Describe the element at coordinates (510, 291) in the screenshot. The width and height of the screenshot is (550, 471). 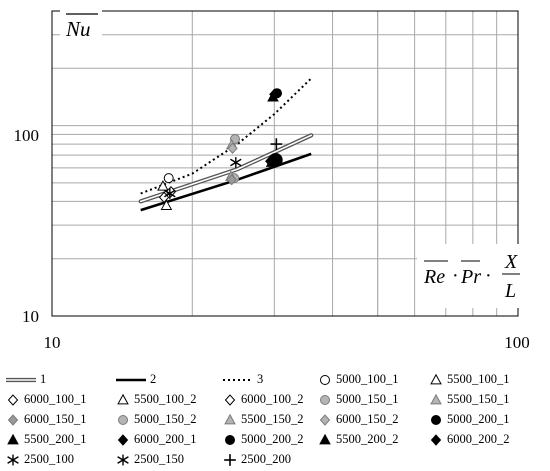
I see `x-title-denominator: L` at that location.